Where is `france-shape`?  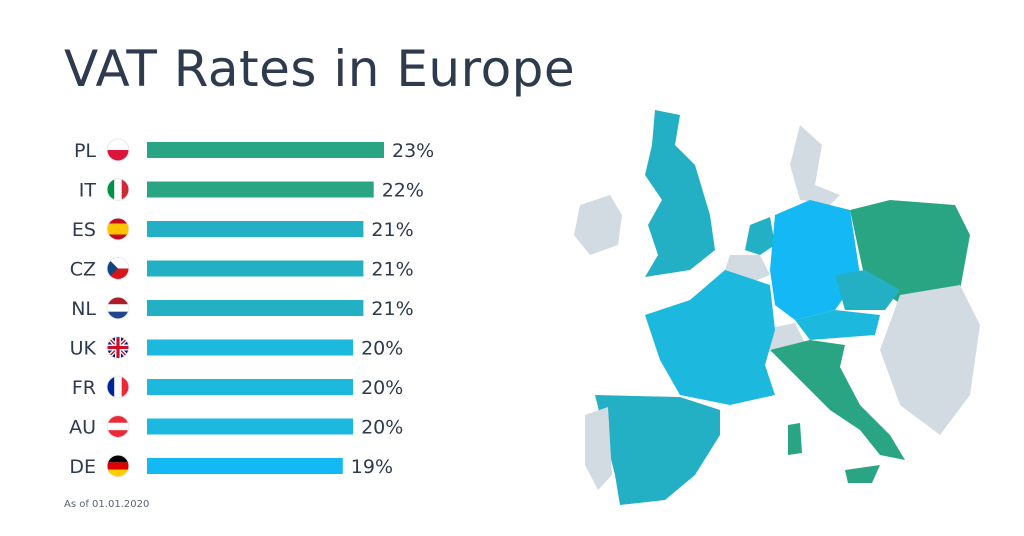
france-shape is located at coordinates (710, 337).